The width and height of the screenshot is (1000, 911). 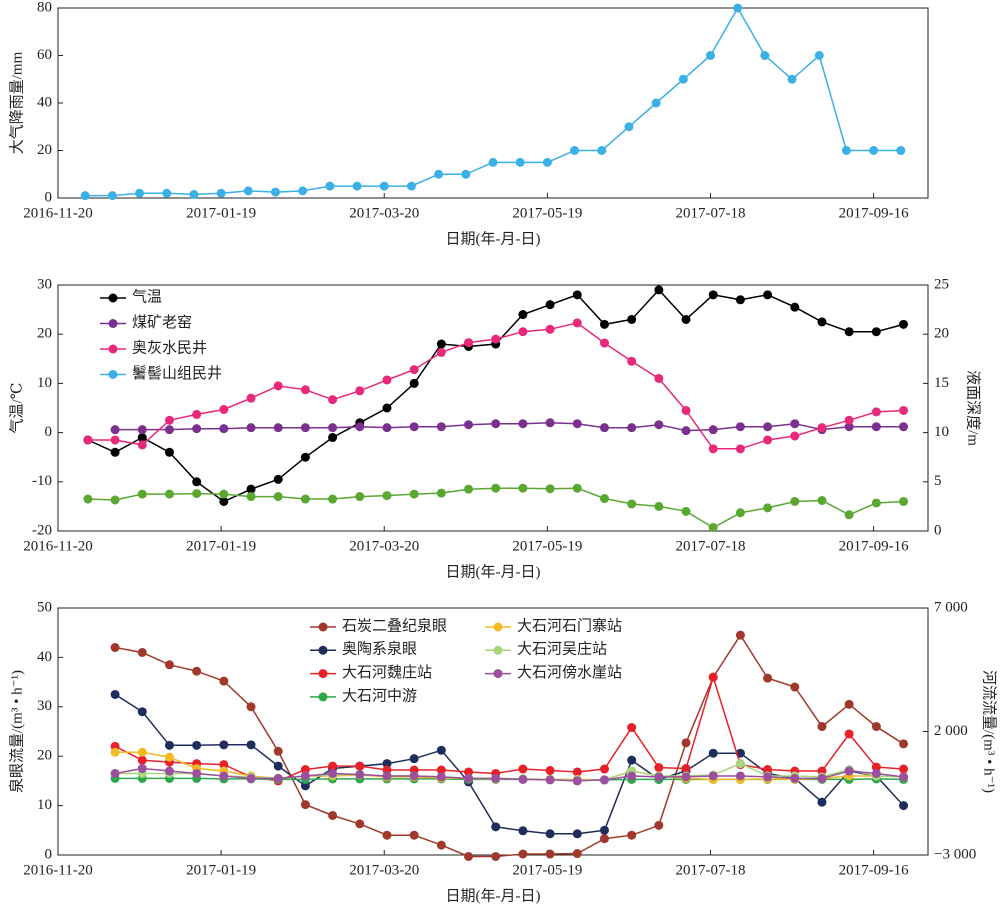 I want to click on x-tick-label: 2017-07-18, so click(x=711, y=870).